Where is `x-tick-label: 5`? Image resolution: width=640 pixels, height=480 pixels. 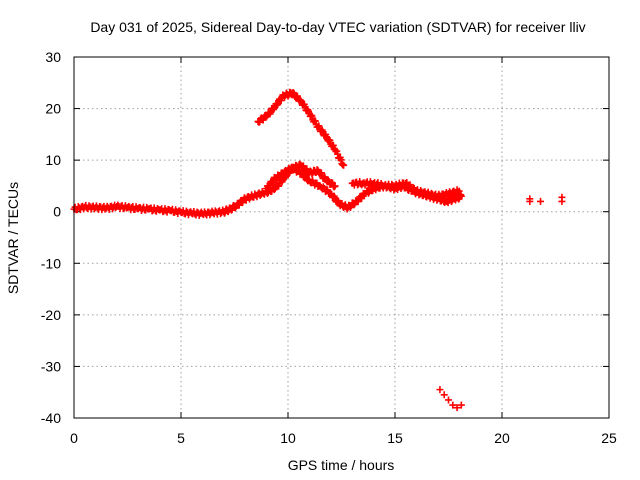
x-tick-label: 5 is located at coordinates (181, 438).